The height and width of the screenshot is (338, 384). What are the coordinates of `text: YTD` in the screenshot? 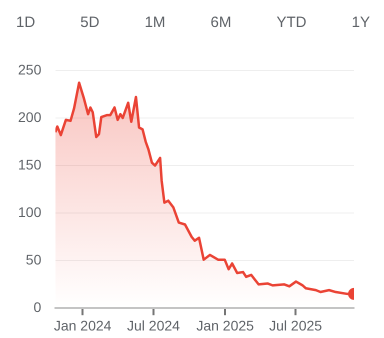 It's located at (291, 23).